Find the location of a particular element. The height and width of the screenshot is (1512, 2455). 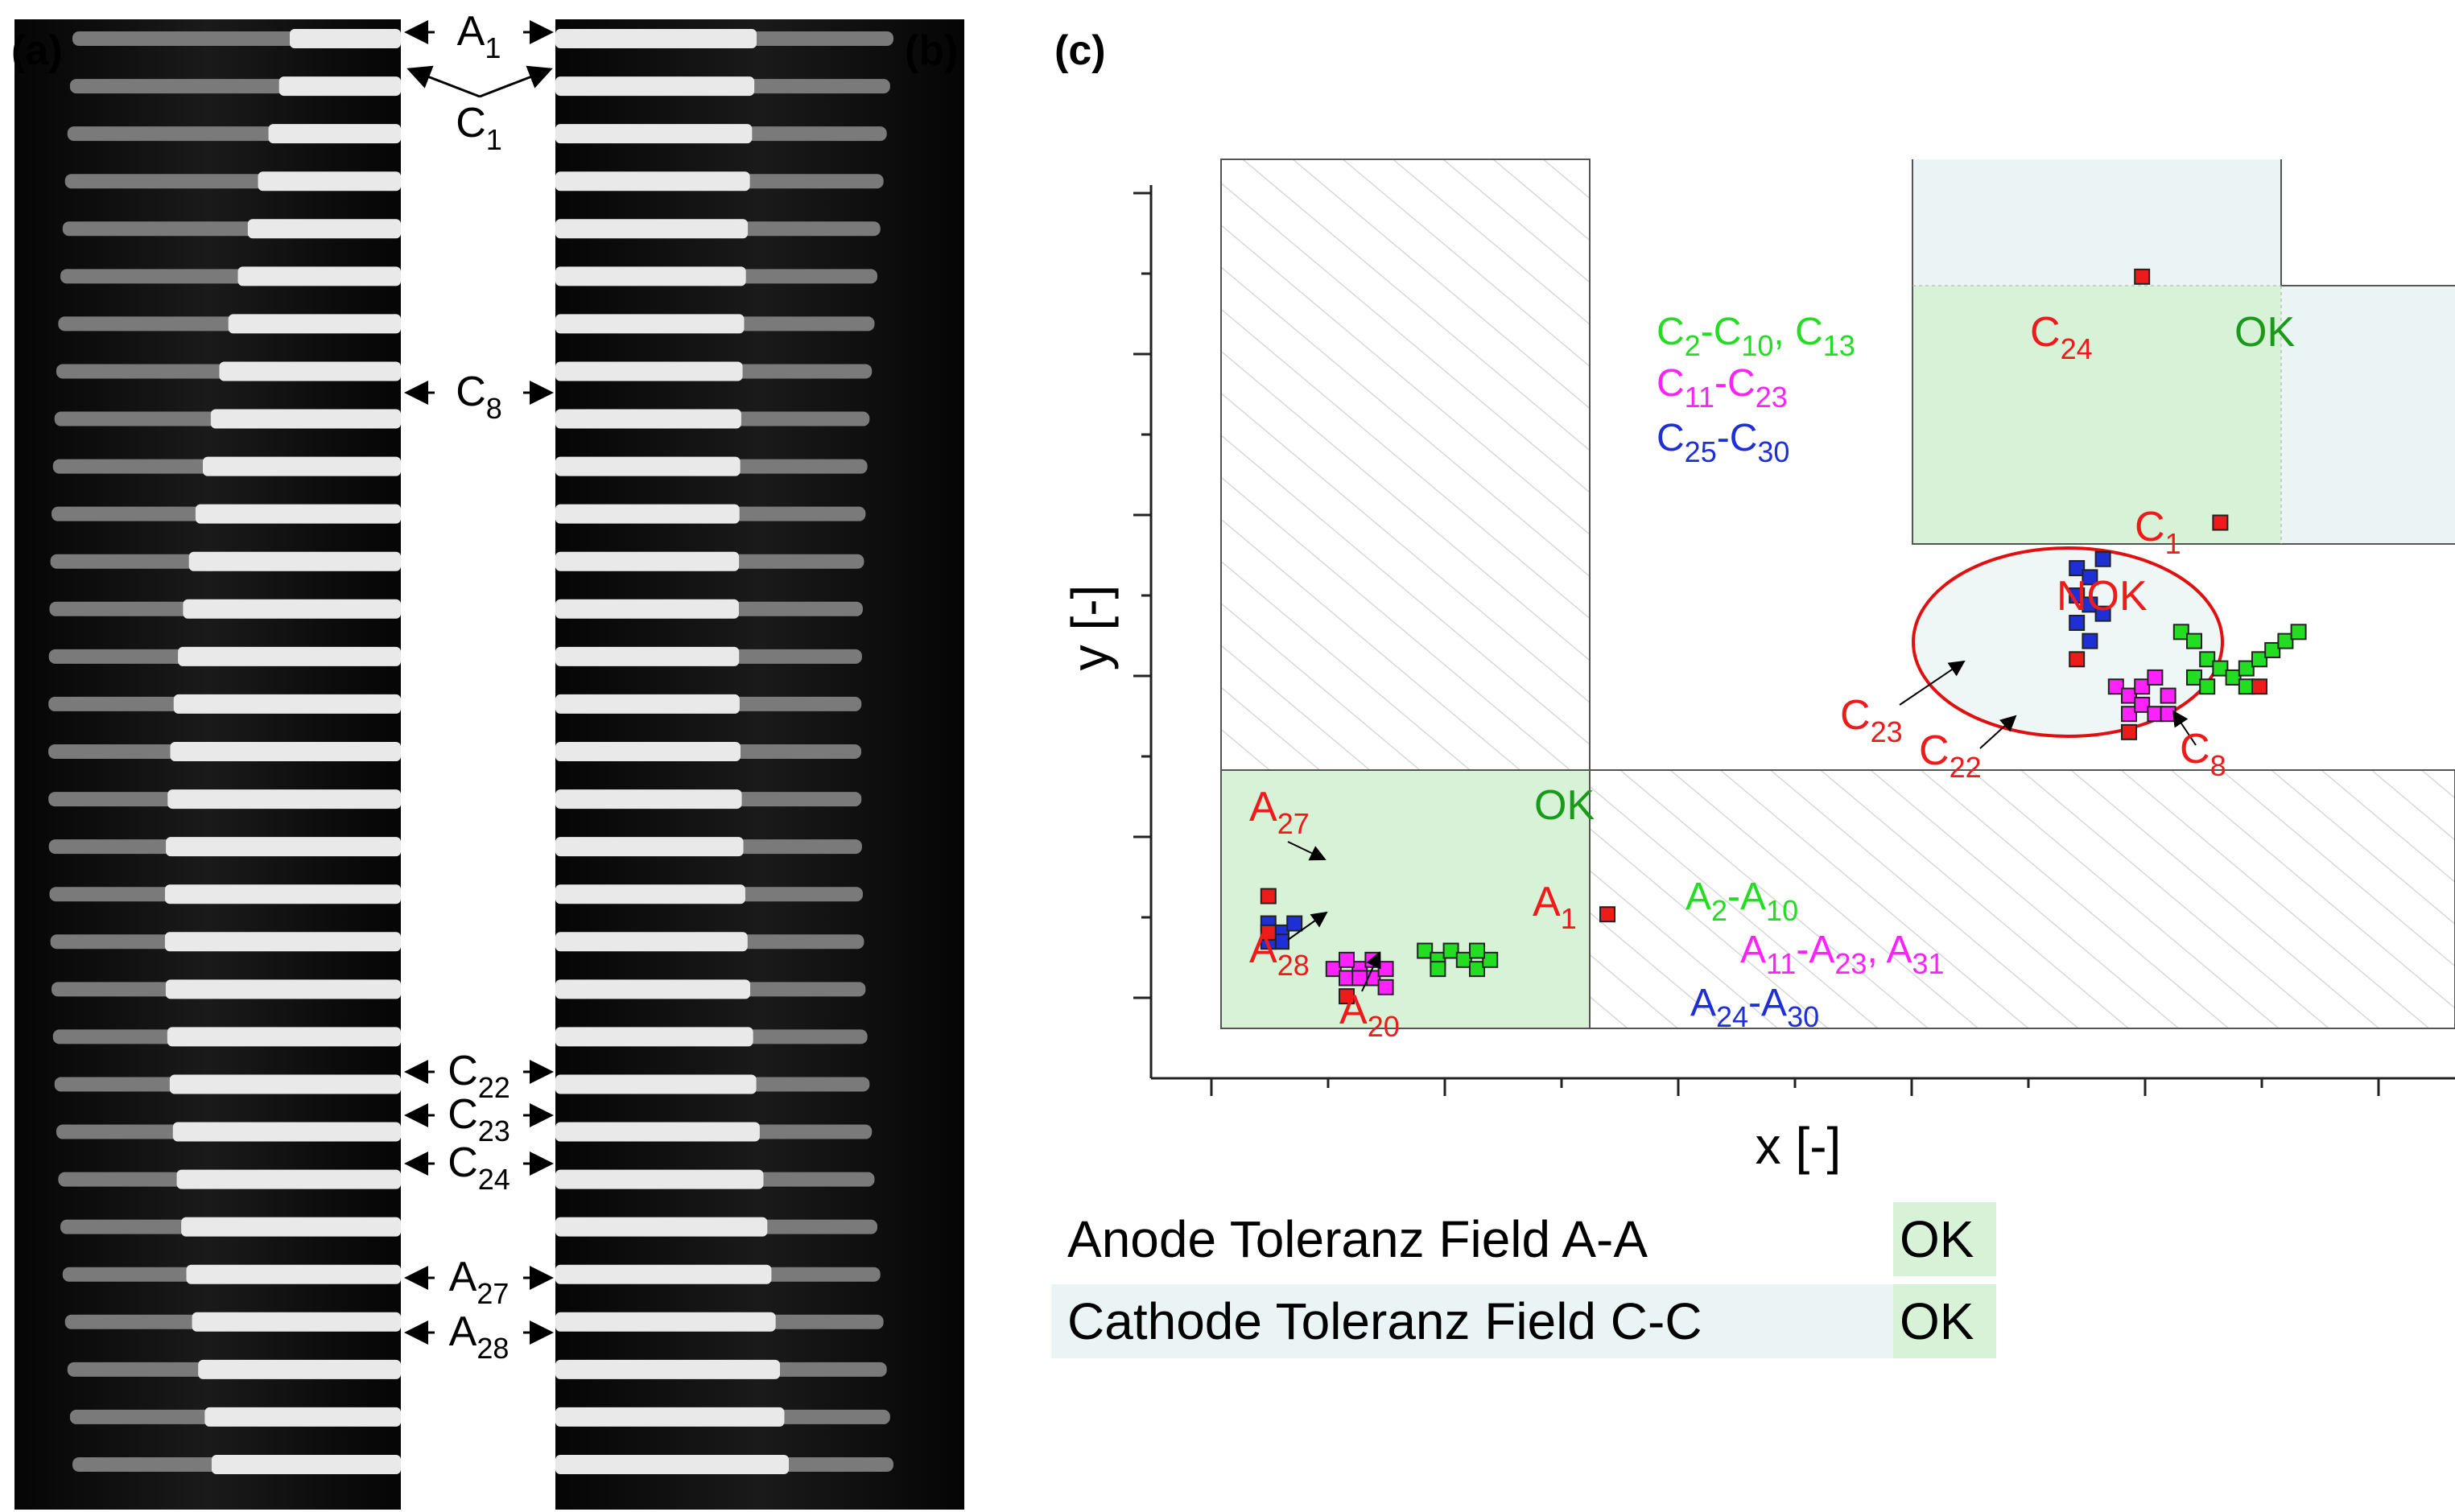

annotation-sub: 28 is located at coordinates (1293, 965).